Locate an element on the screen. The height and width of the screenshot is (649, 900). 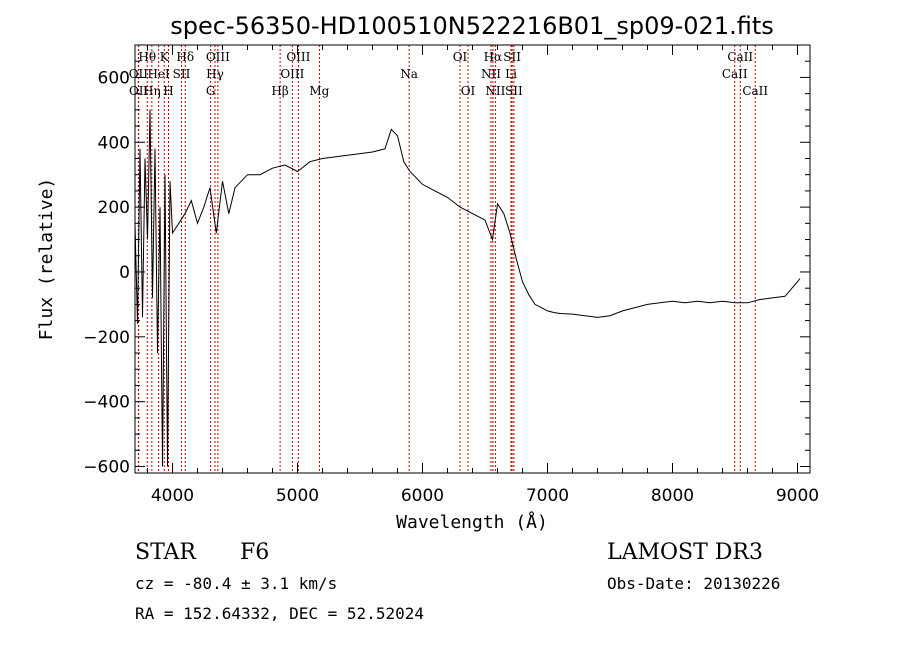
line-label: Hη is located at coordinates (152, 91).